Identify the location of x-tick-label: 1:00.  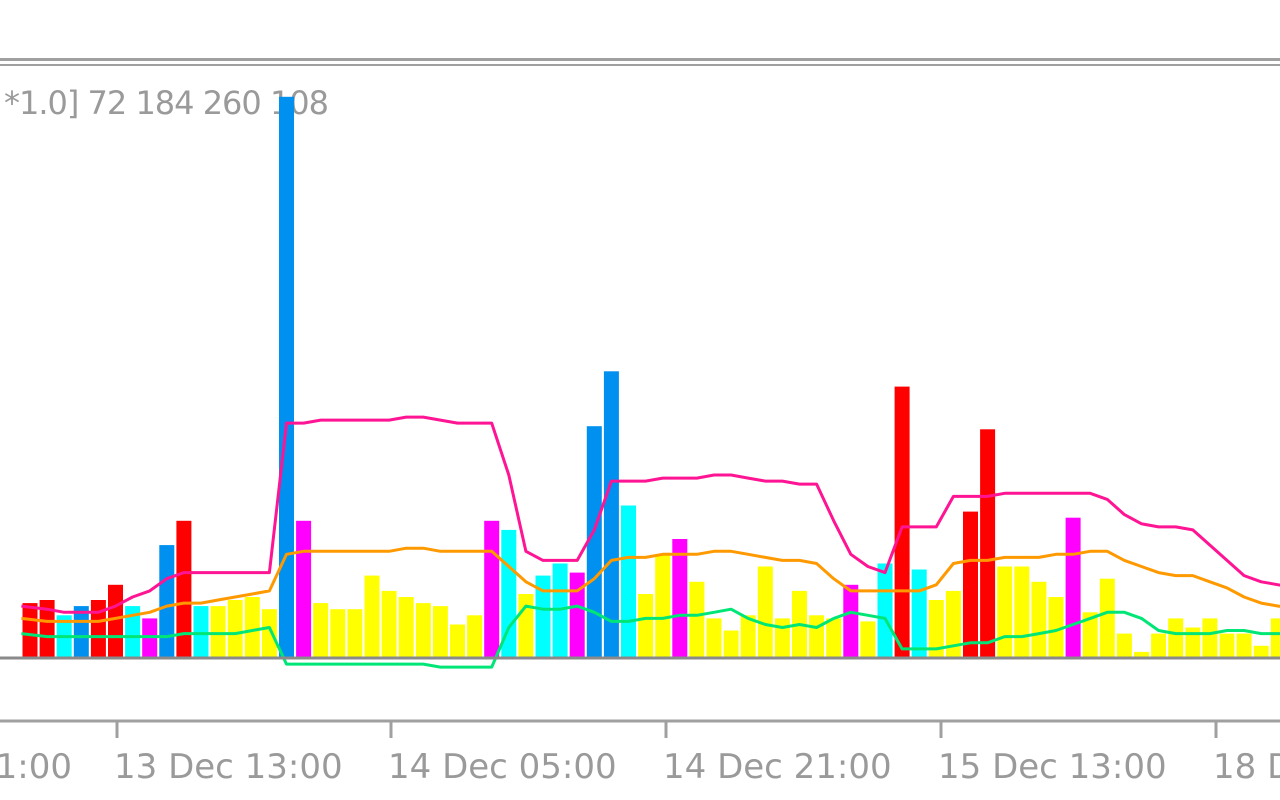
(36, 767).